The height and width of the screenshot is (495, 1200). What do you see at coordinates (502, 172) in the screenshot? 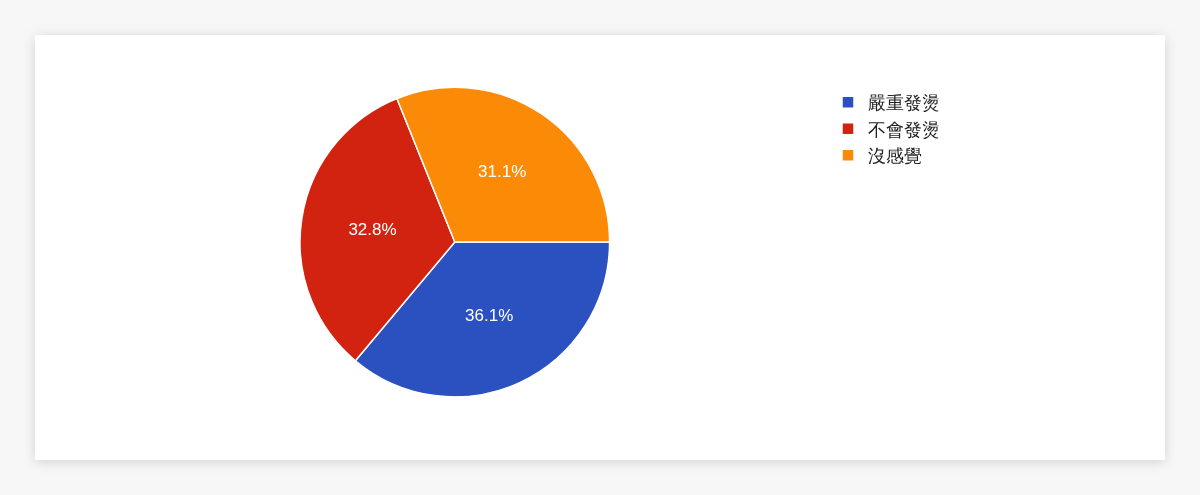
I see `data-label: 31.1%` at bounding box center [502, 172].